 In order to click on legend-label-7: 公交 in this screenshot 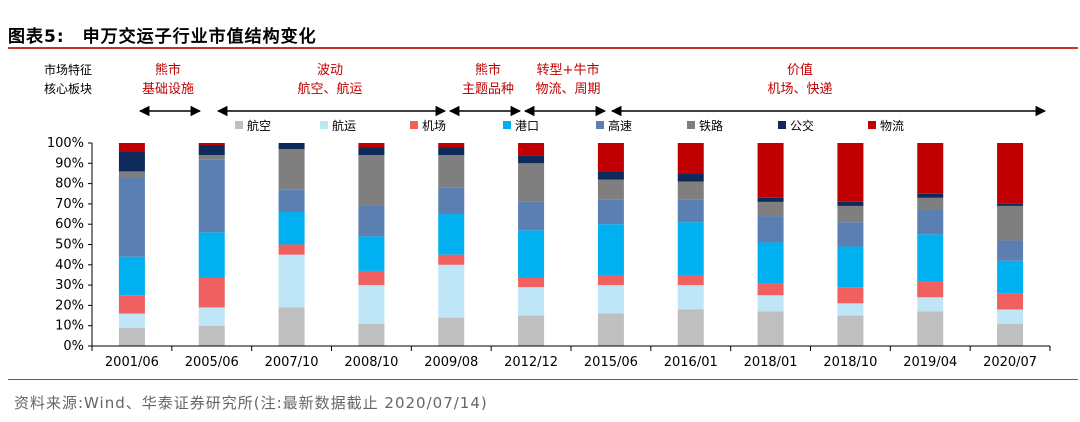, I will do `click(802, 125)`.